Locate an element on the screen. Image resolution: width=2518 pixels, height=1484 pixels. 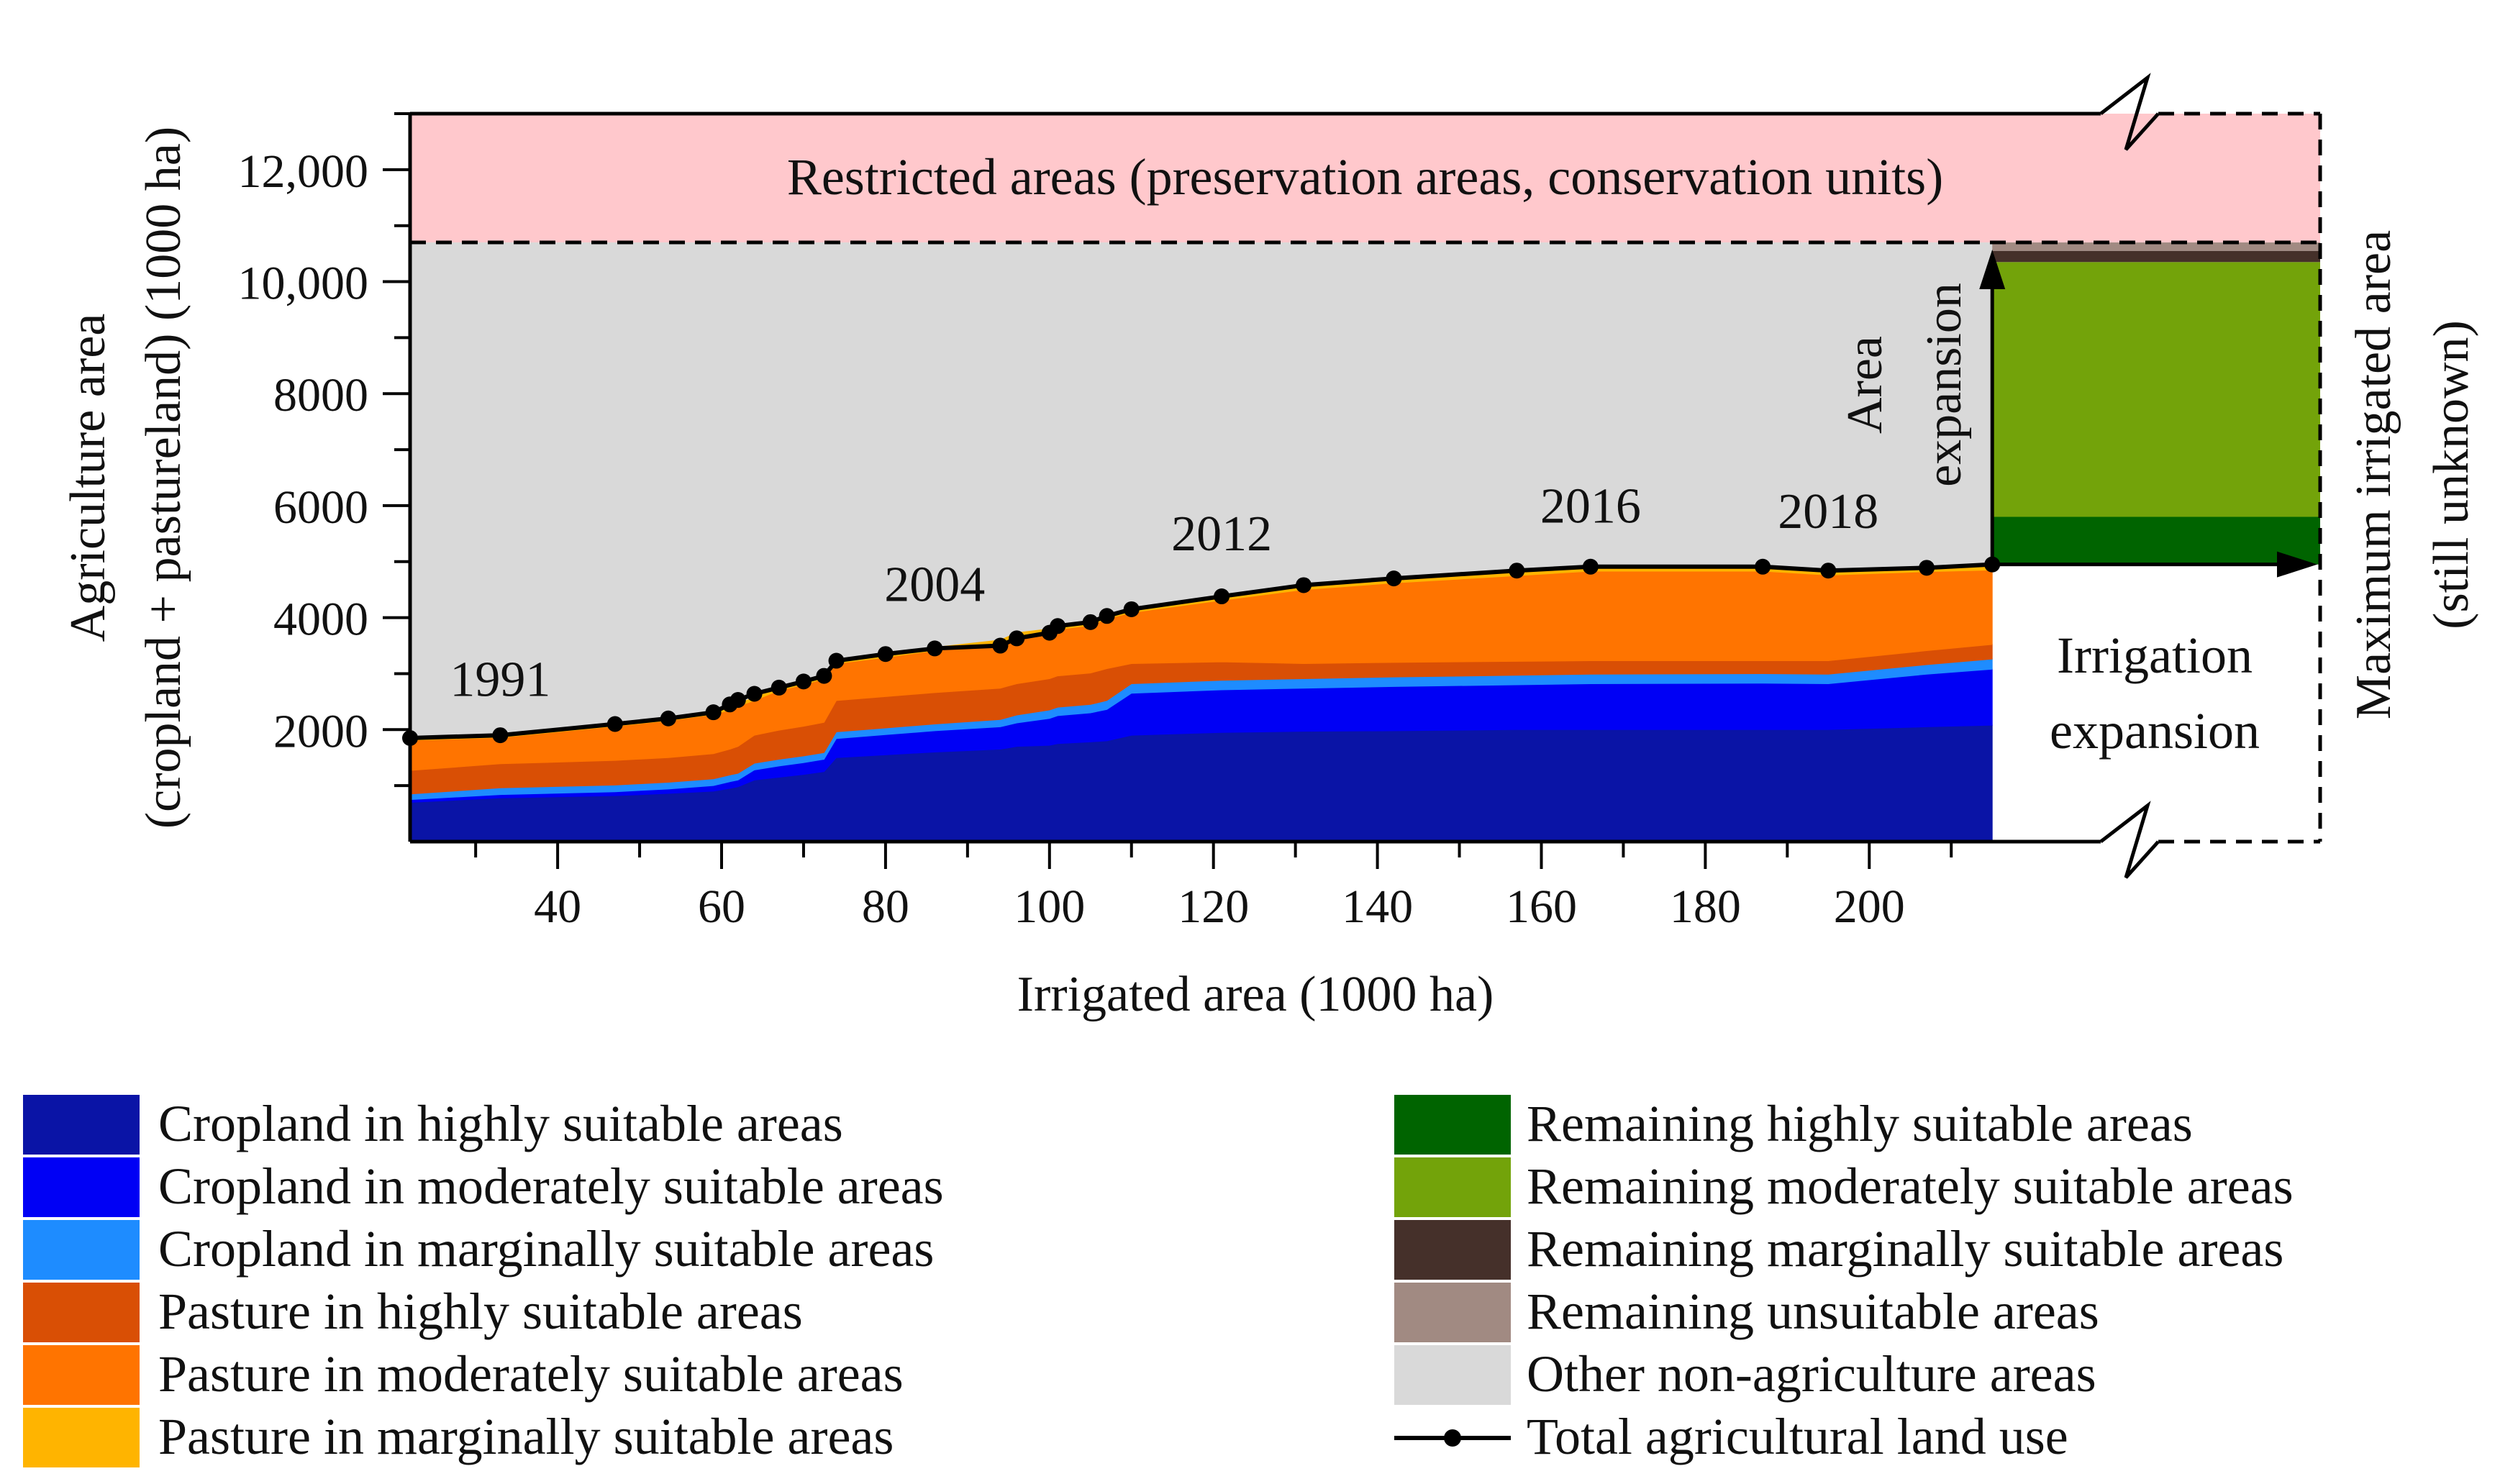
irrigation-expansion-label-line2: expansion is located at coordinates (2155, 731).